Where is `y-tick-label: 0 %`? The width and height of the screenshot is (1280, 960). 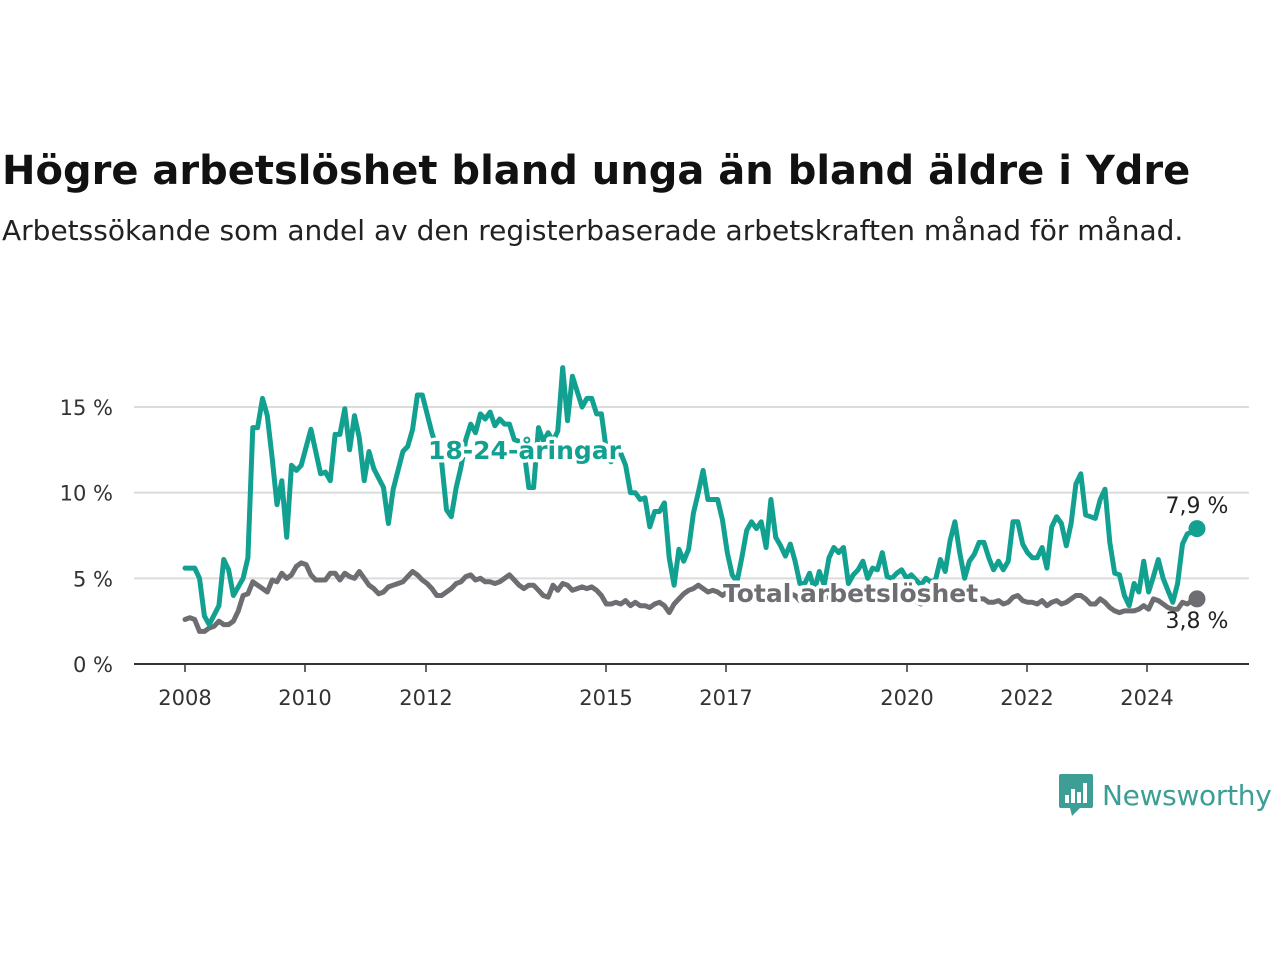
y-tick-label: 0 % is located at coordinates (93, 665).